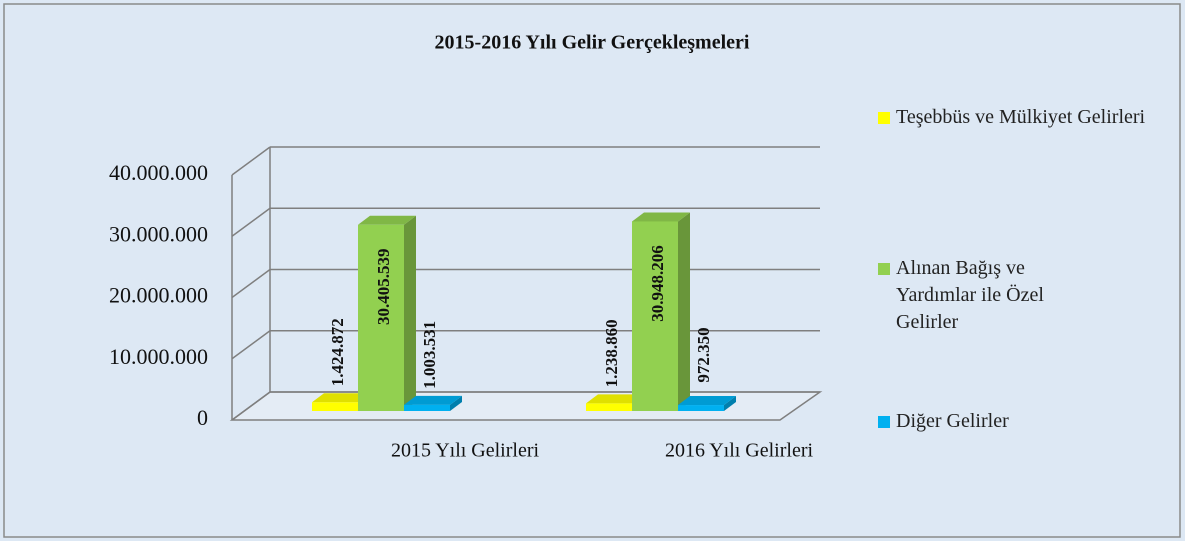 The width and height of the screenshot is (1185, 541). Describe the element at coordinates (1018, 421) in the screenshot. I see `legend-item: Diğer Gelirler` at that location.